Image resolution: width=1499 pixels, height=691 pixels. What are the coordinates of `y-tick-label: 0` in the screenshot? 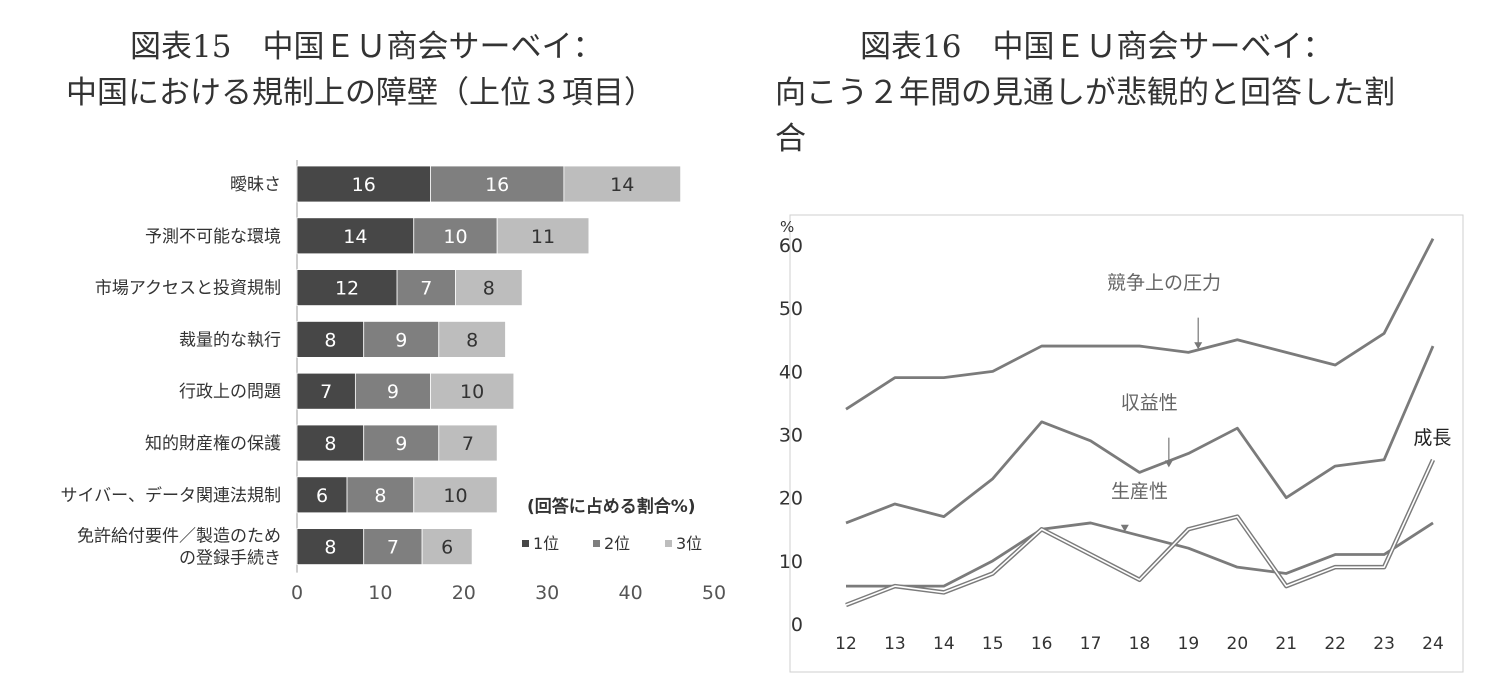 It's located at (797, 625).